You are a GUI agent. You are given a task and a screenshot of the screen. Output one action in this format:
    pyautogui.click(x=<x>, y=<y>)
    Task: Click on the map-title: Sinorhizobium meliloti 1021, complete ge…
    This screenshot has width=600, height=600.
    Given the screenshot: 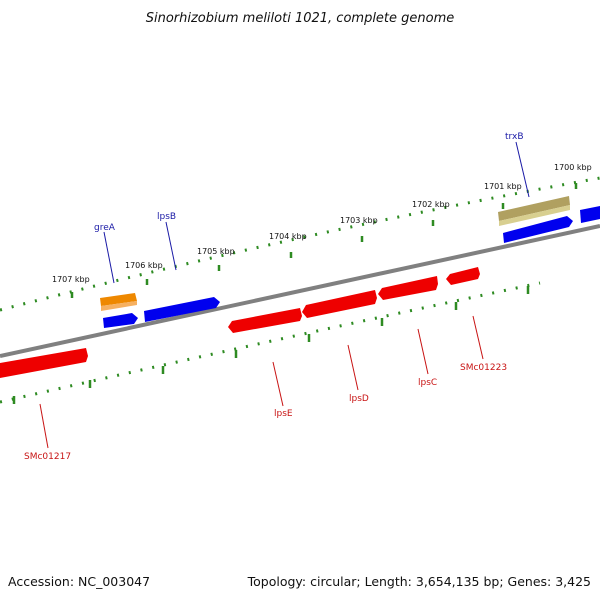 What is the action you would take?
    pyautogui.click(x=300, y=18)
    